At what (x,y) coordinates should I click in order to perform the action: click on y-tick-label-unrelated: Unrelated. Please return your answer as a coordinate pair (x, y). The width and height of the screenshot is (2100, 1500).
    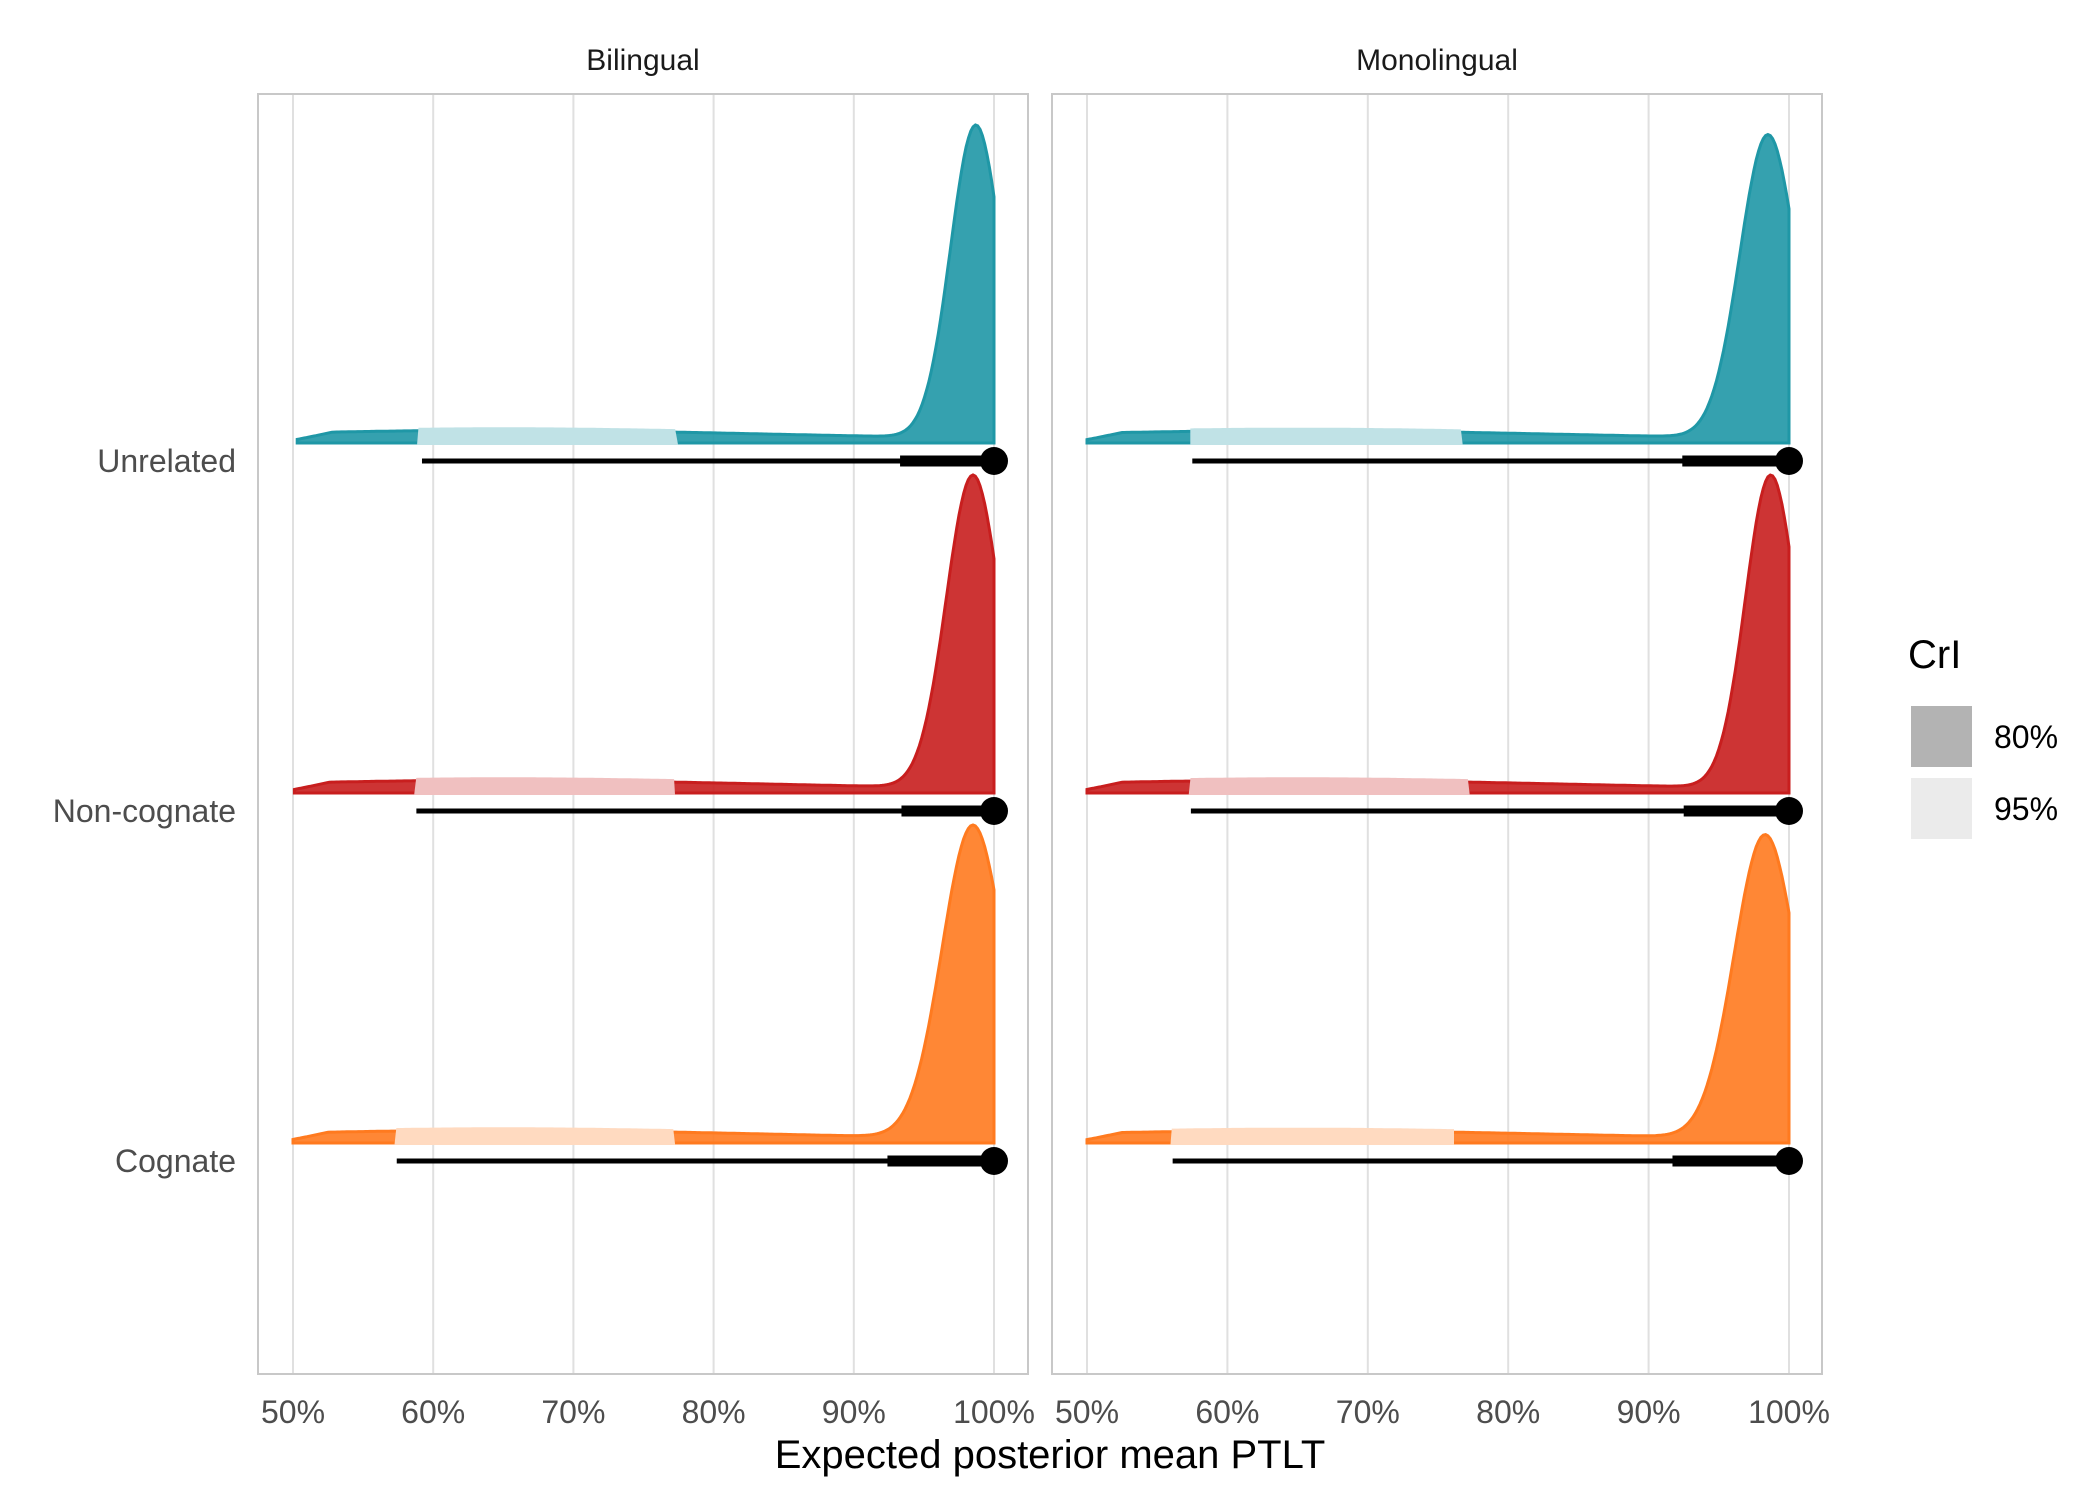
    Looking at the image, I should click on (166, 461).